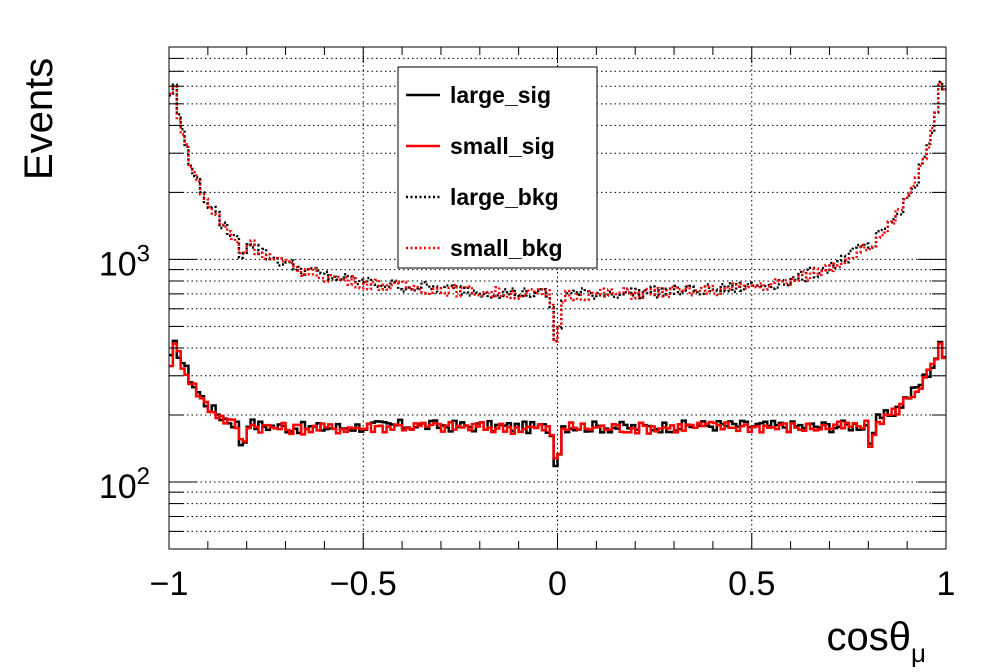  What do you see at coordinates (124, 261) in the screenshot?
I see `y-tick-label: 10³` at bounding box center [124, 261].